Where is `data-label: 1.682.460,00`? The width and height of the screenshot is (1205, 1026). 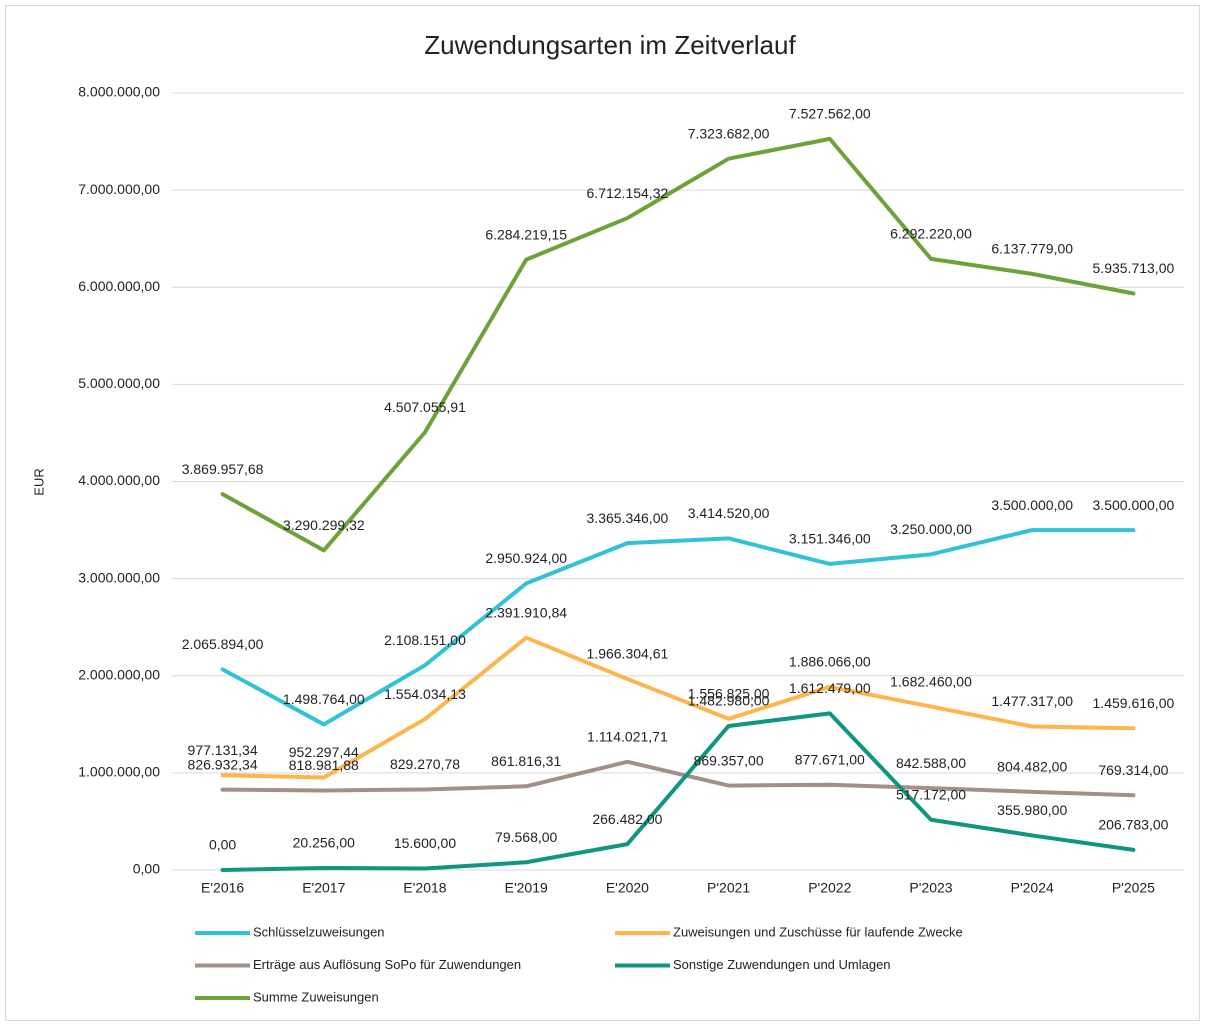
data-label: 1.682.460,00 is located at coordinates (931, 681).